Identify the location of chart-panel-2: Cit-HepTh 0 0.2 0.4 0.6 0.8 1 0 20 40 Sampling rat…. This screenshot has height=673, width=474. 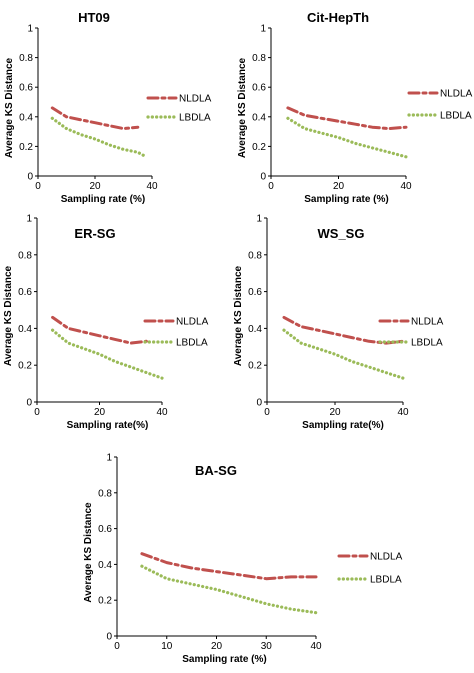
(355, 107).